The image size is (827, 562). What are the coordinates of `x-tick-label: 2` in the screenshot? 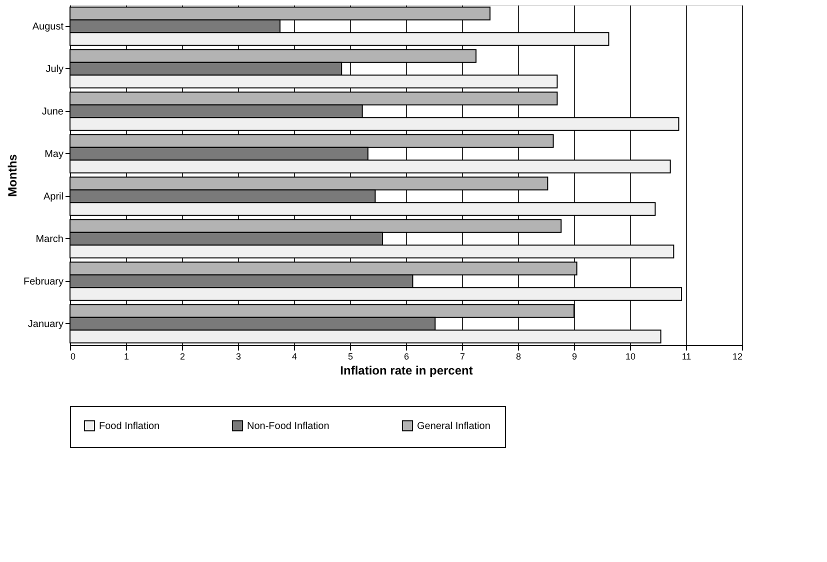 It's located at (183, 357).